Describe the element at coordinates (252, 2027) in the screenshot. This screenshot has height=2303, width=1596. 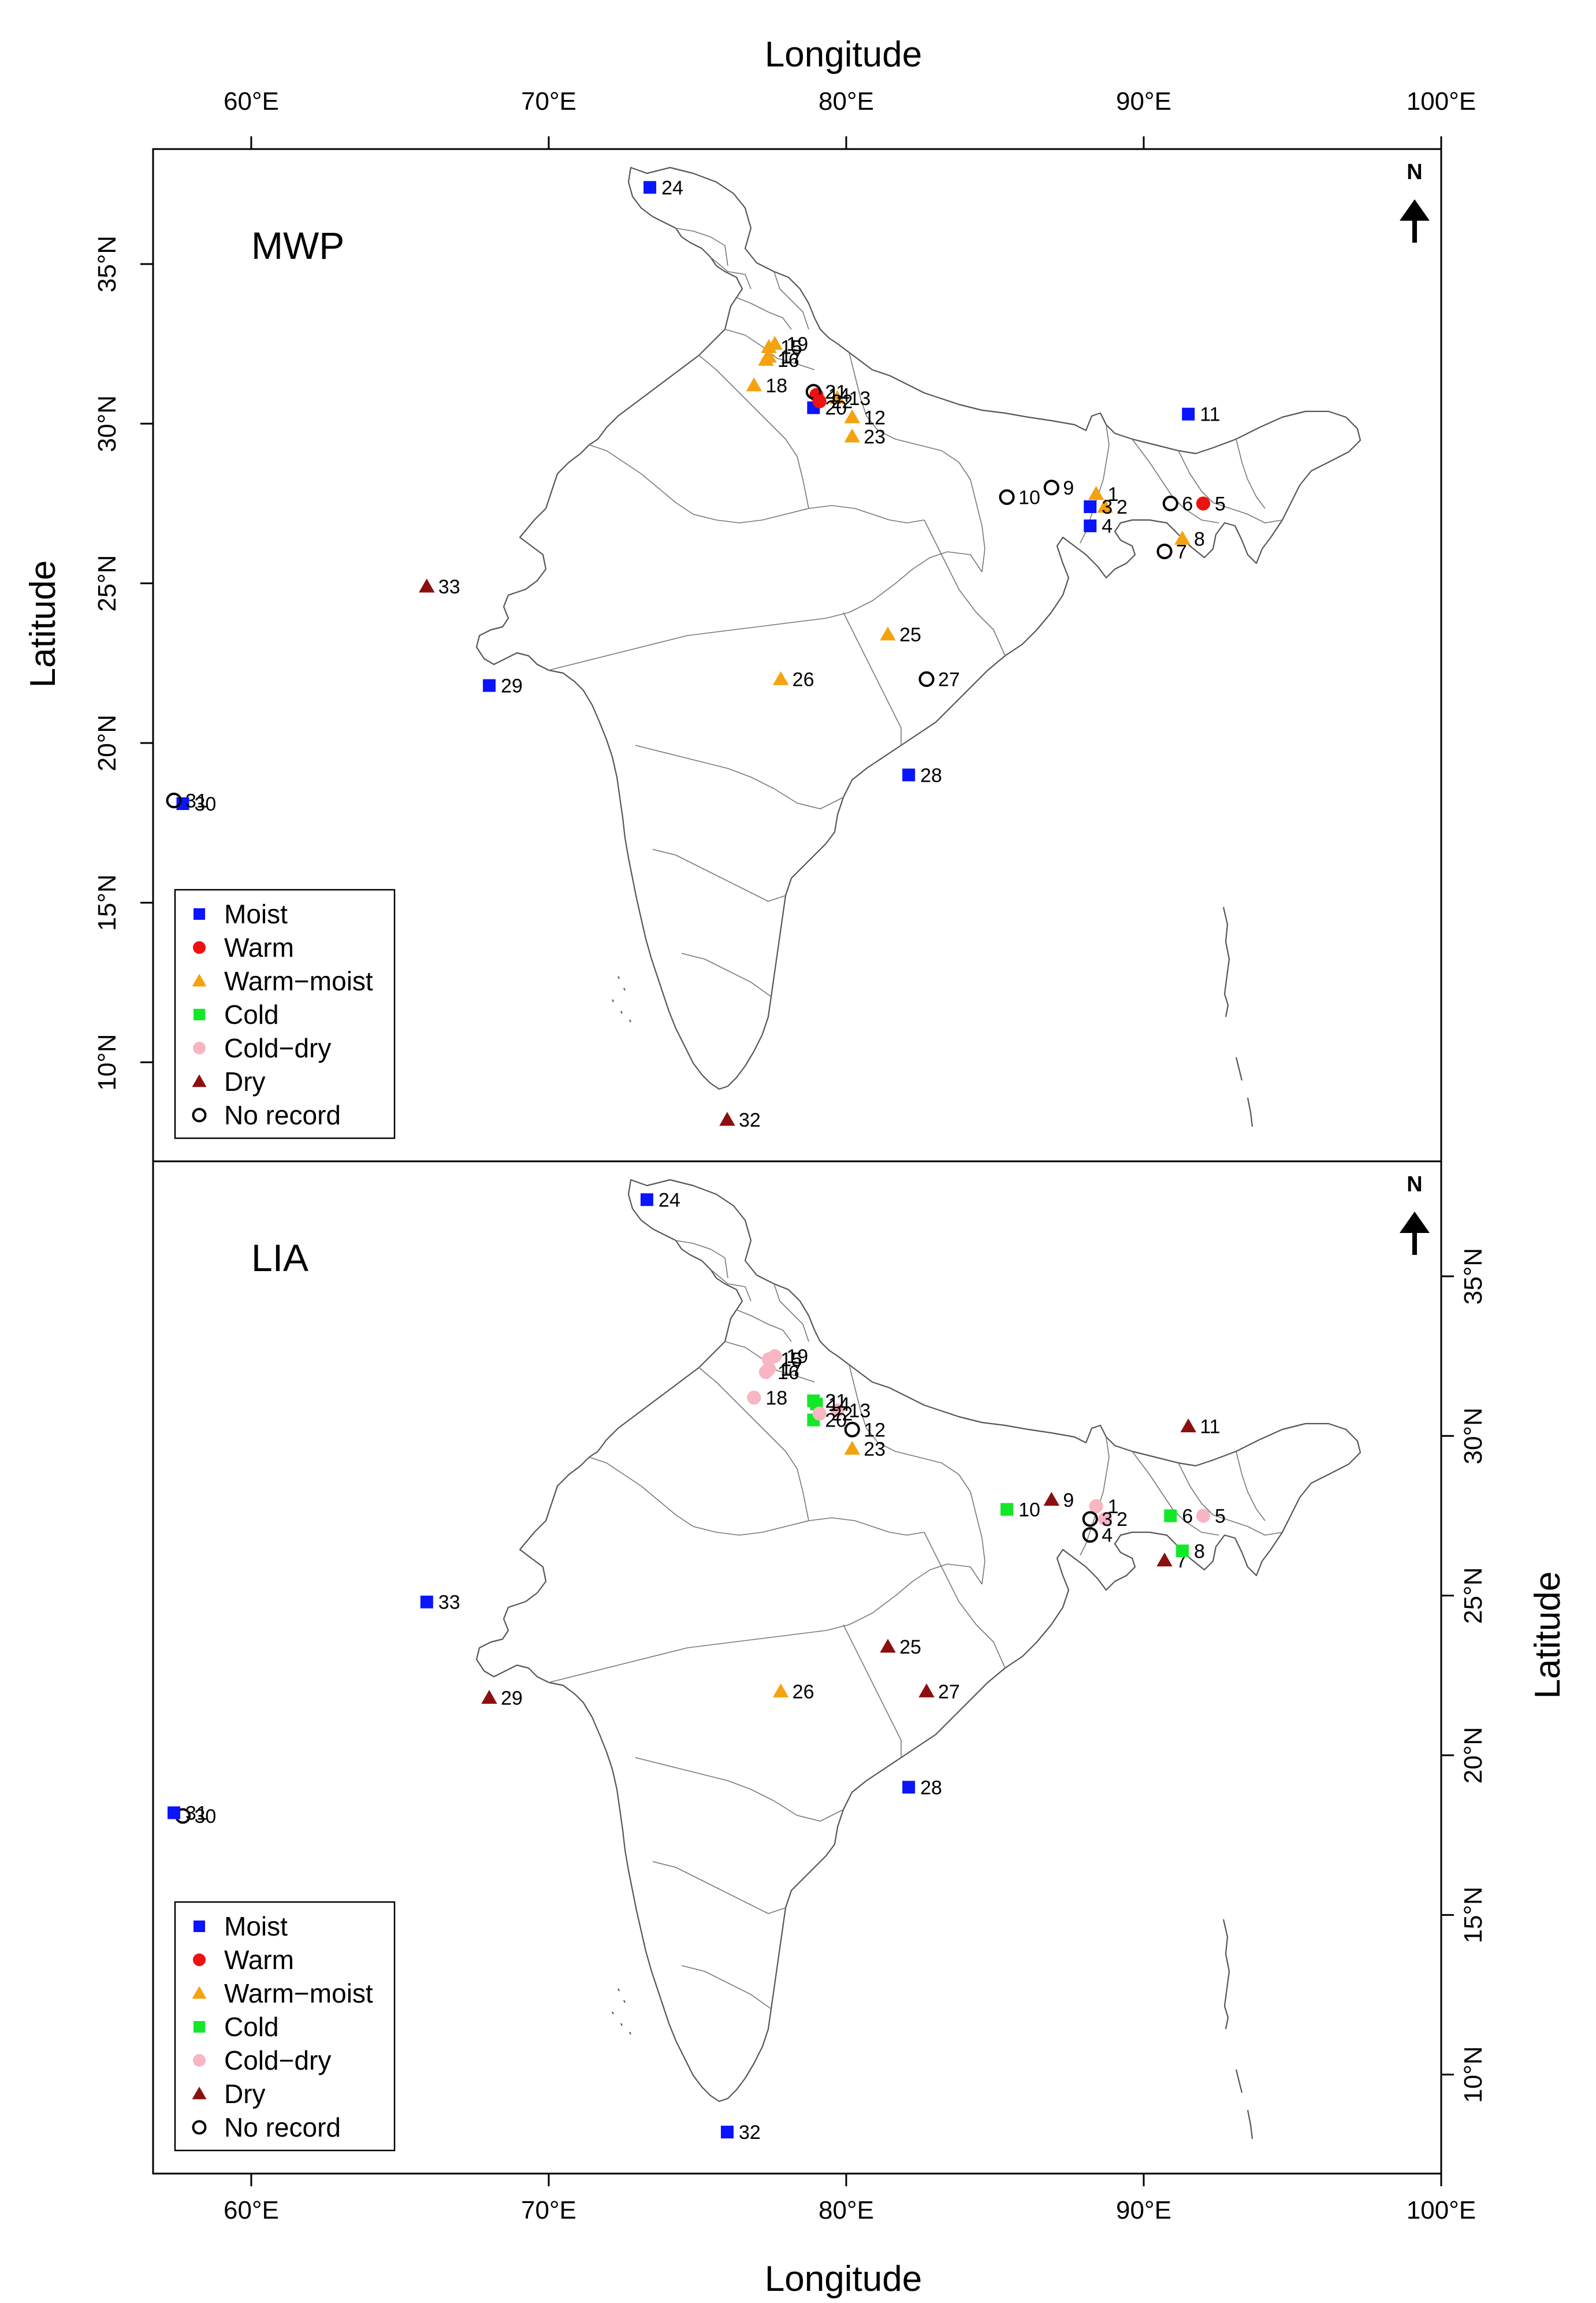
I see `legend-label-cold: Cold` at that location.